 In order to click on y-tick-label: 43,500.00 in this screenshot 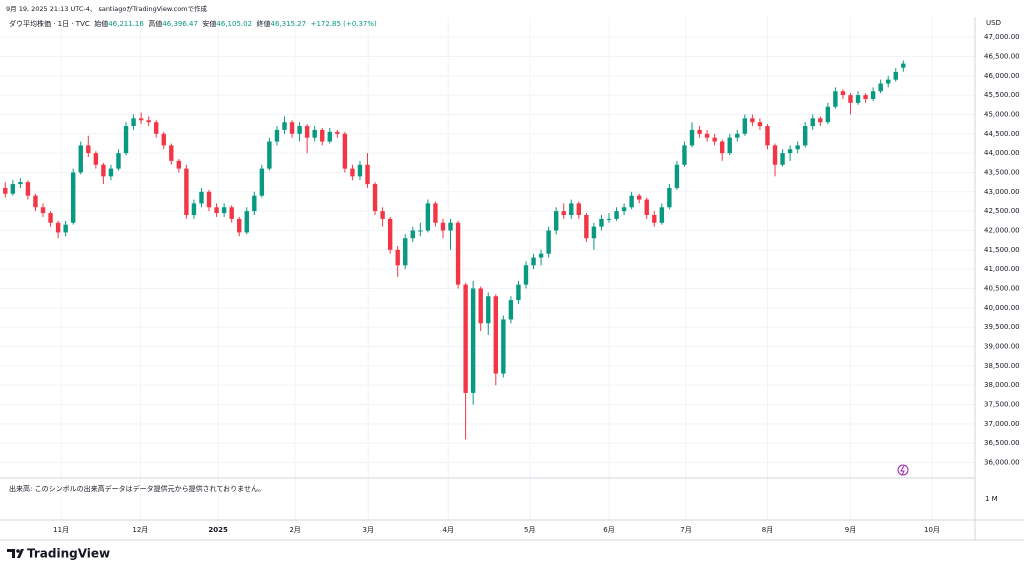, I will do `click(1002, 172)`.